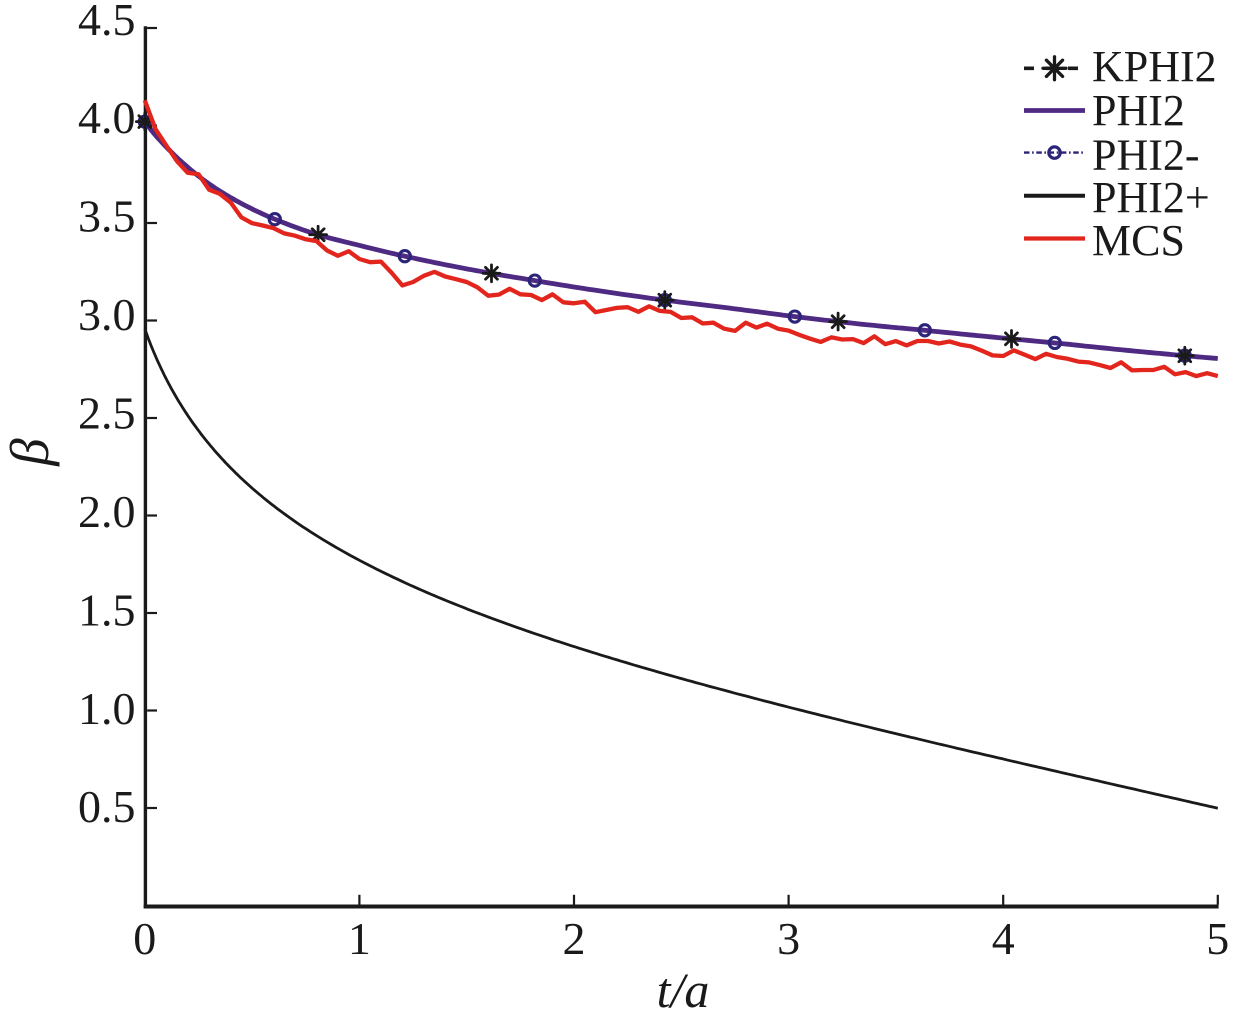 The width and height of the screenshot is (1251, 1023). Describe the element at coordinates (1217, 938) in the screenshot. I see `svg-text: 5` at that location.